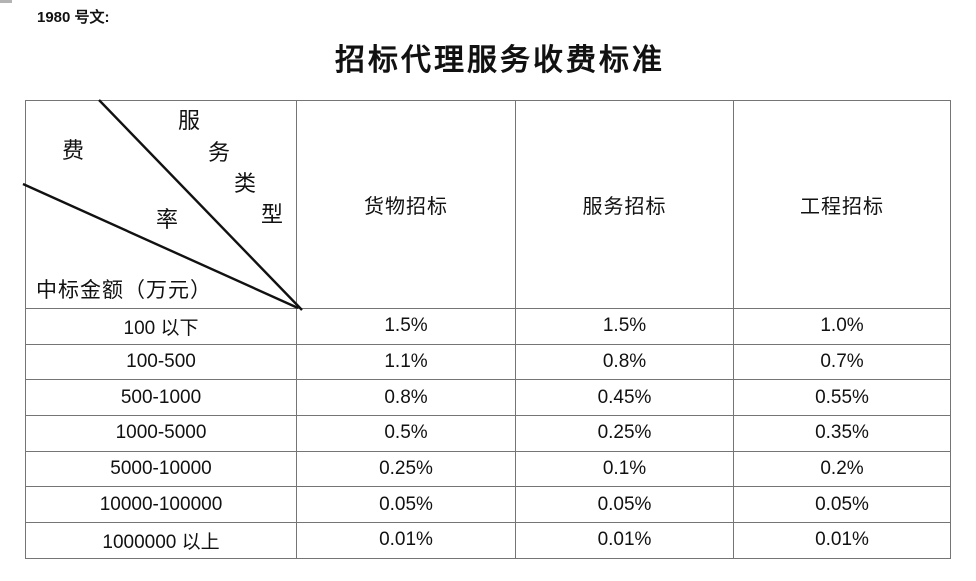 The width and height of the screenshot is (976, 581). I want to click on amount-range-cell: 10000-100000, so click(161, 505).